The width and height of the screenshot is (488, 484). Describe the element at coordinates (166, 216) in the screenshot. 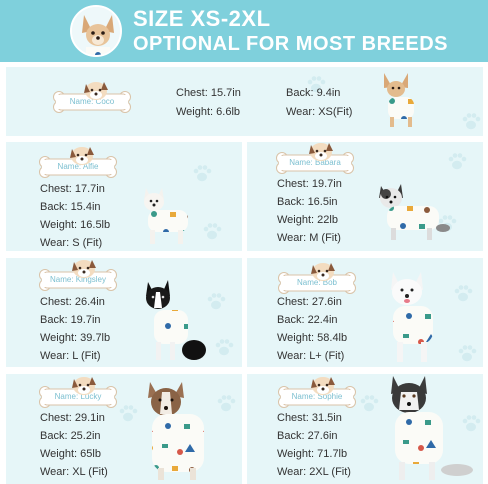

I see `dog-photo-alfie` at that location.